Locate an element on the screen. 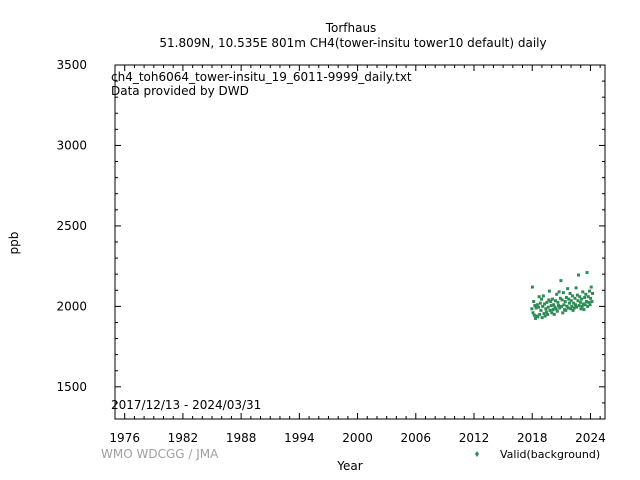 The image size is (640, 480). provider-label: Data provided by DWD is located at coordinates (180, 91).